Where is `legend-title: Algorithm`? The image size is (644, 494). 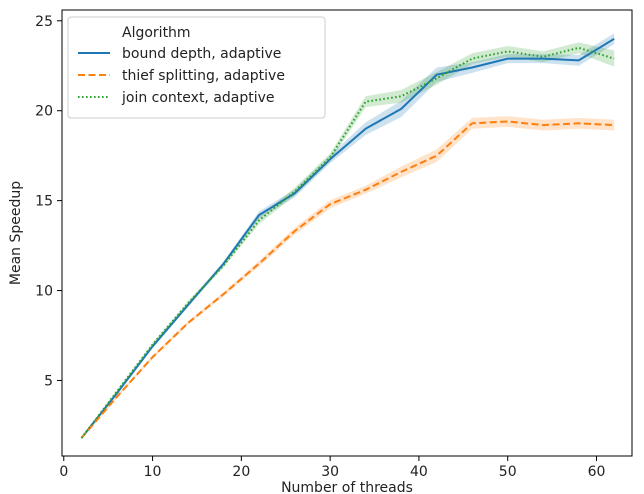
legend-title: Algorithm is located at coordinates (156, 33).